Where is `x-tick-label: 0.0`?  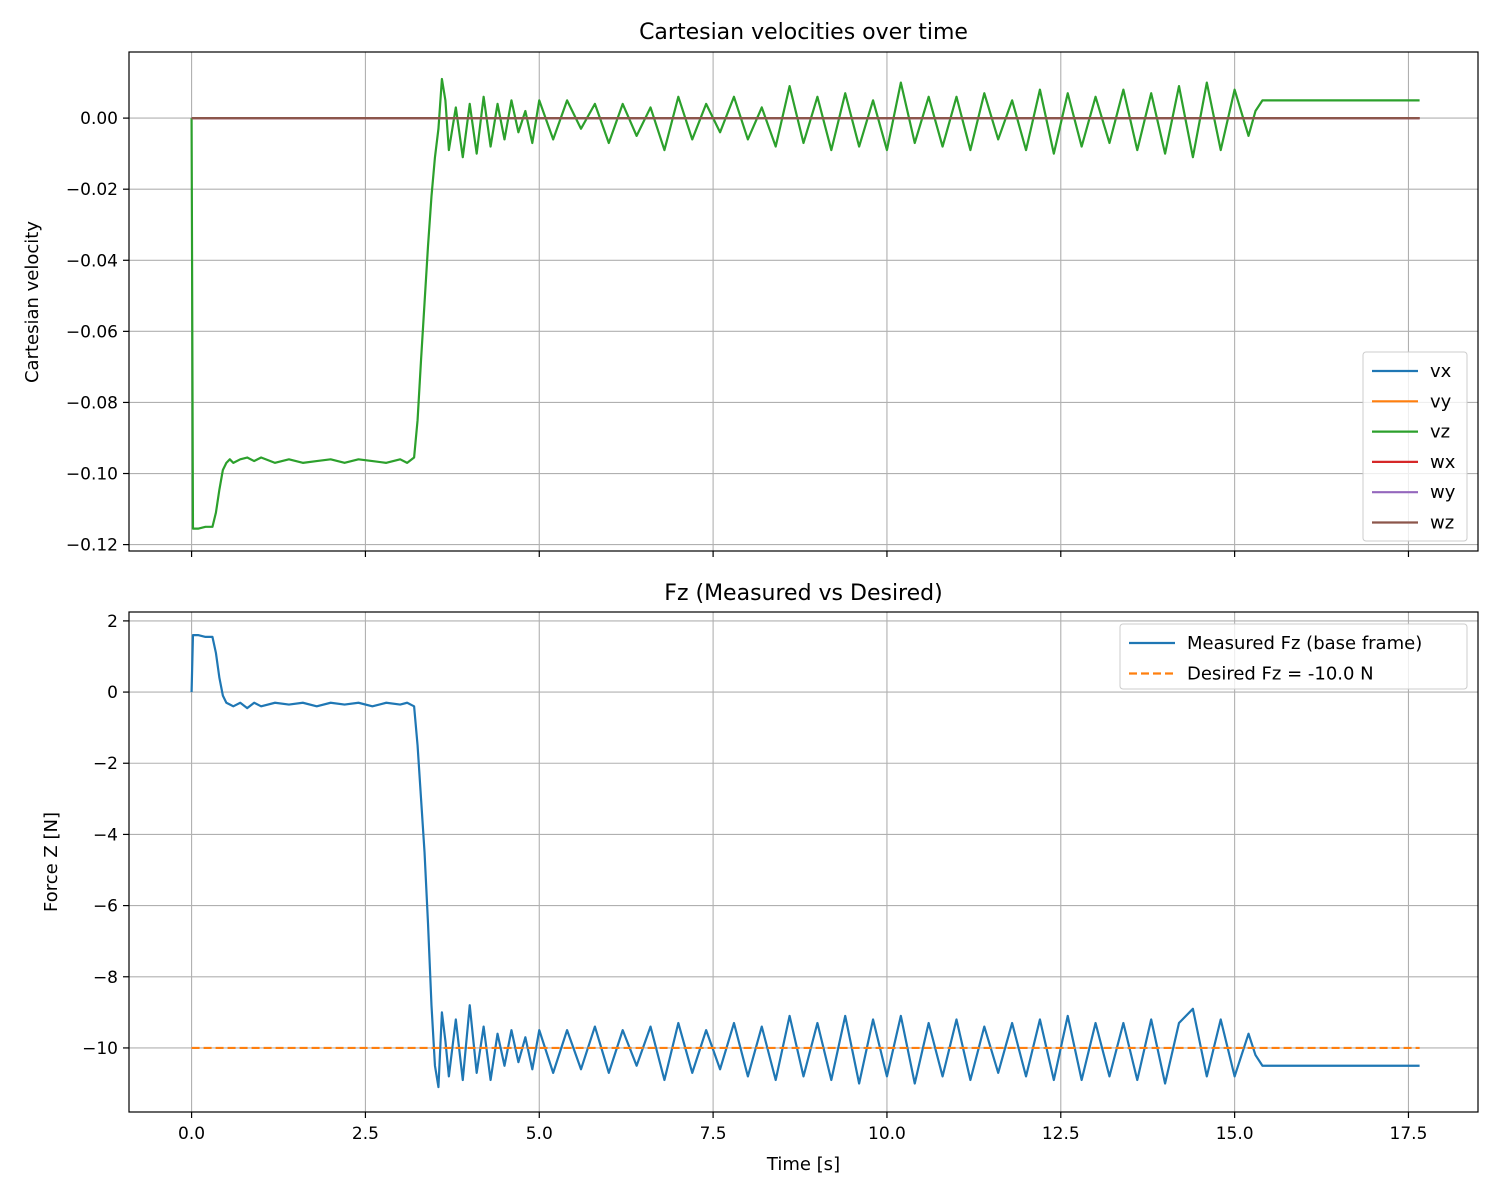
x-tick-label: 0.0 is located at coordinates (191, 1134).